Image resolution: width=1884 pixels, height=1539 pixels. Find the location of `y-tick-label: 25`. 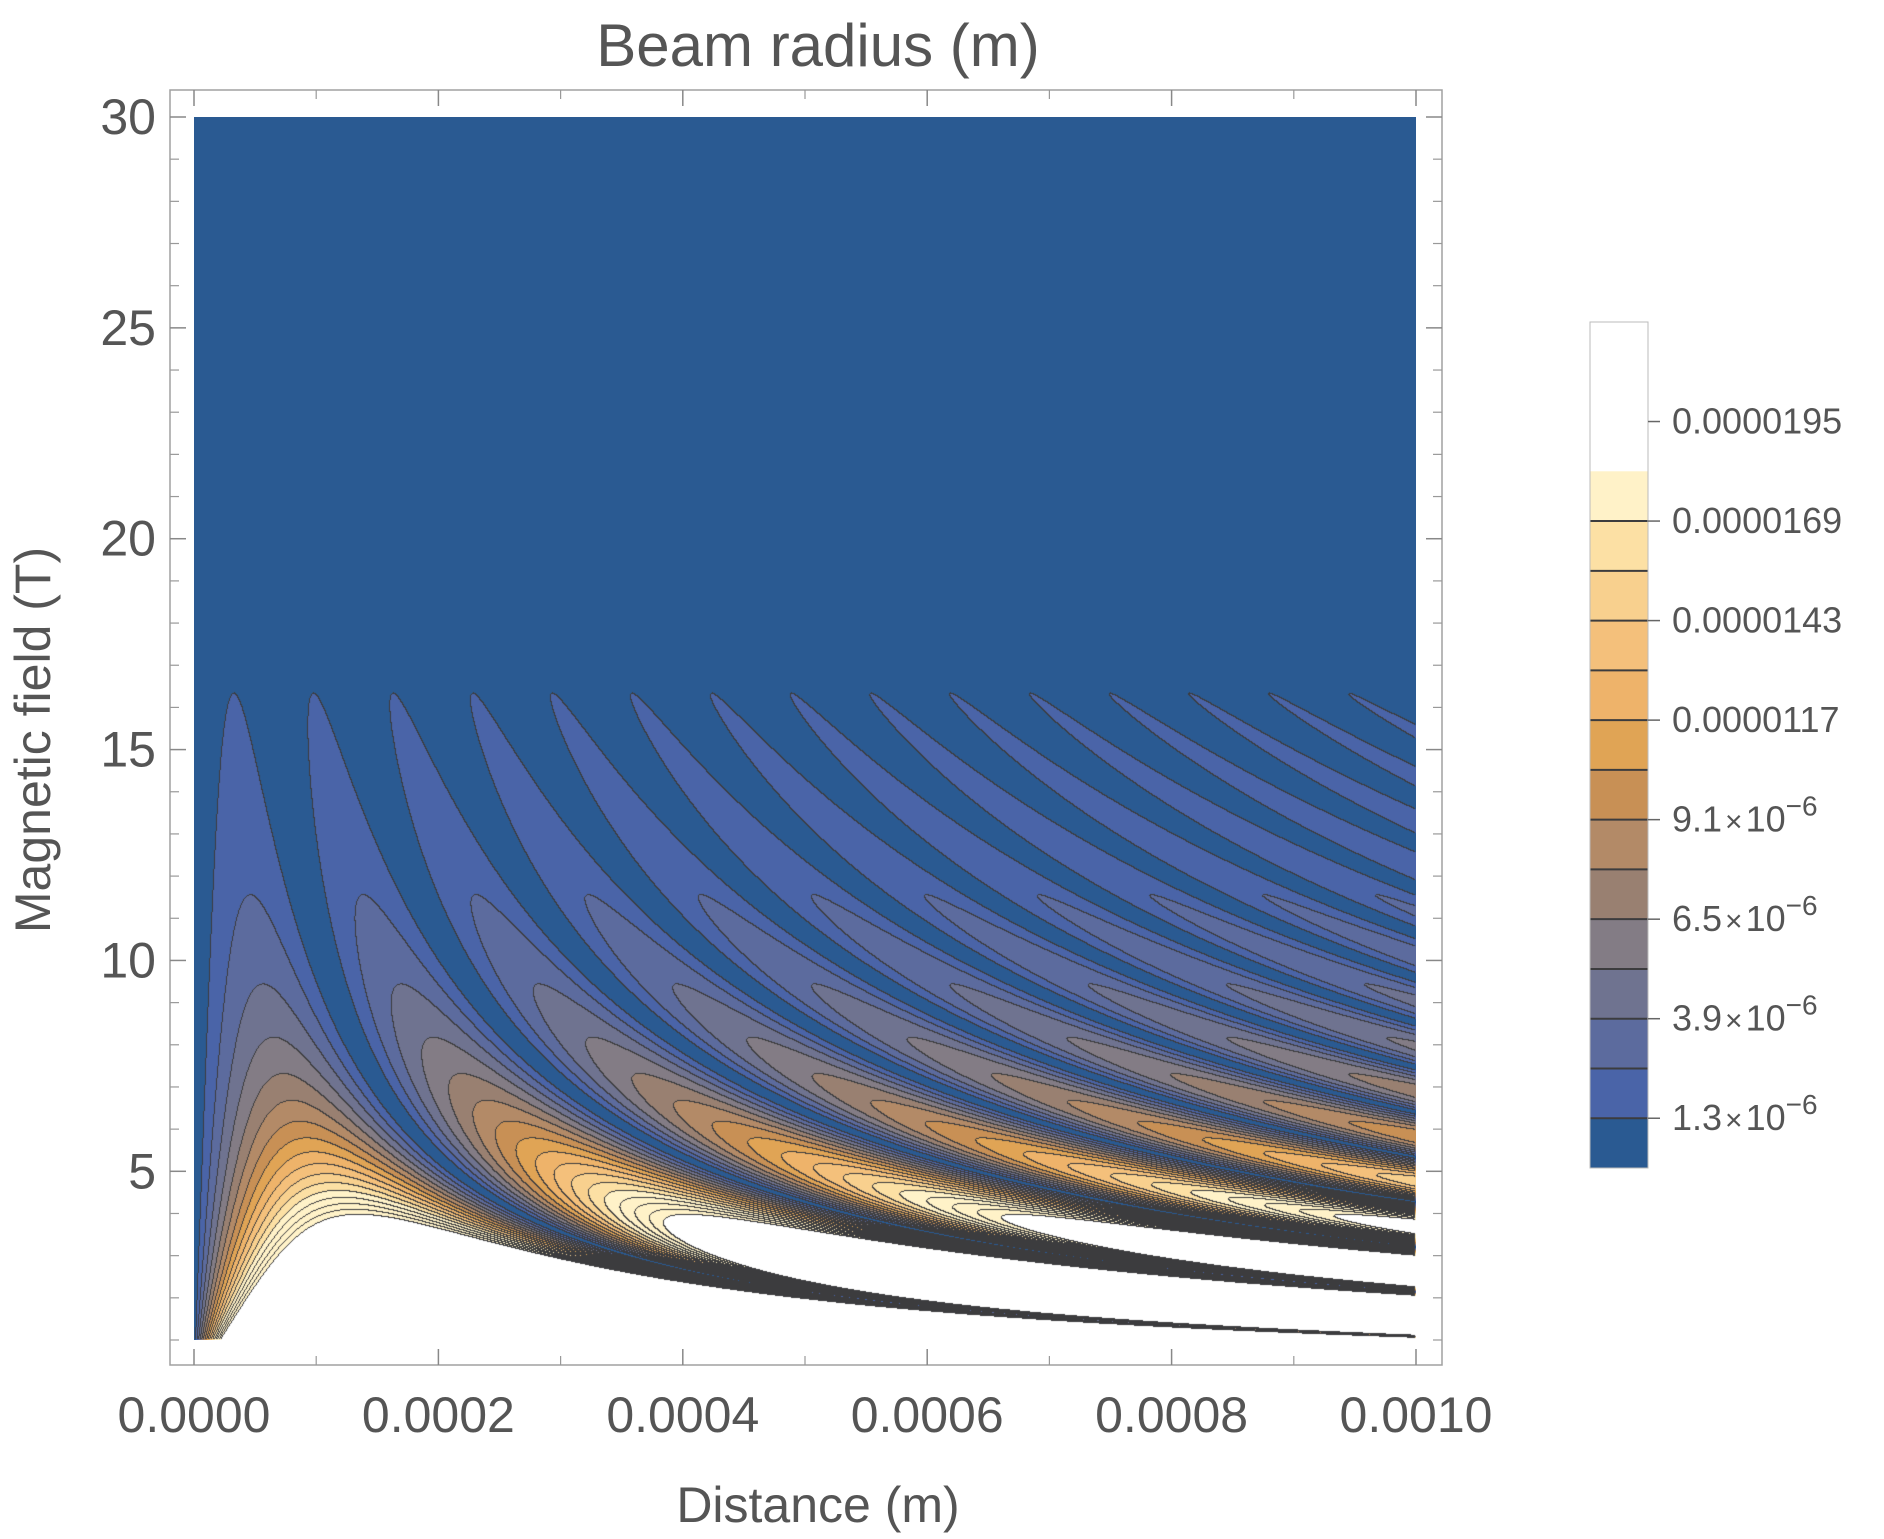

y-tick-label: 25 is located at coordinates (128, 328).